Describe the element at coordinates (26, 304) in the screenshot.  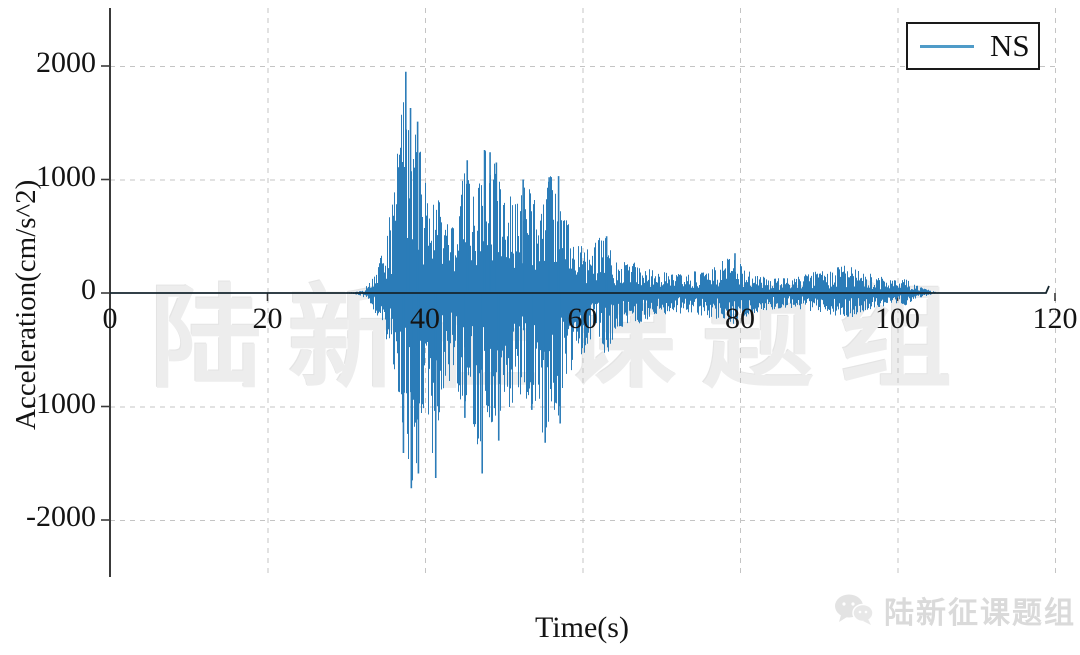
I see `y-axis-title: Acceleration(cm/s^2)` at that location.